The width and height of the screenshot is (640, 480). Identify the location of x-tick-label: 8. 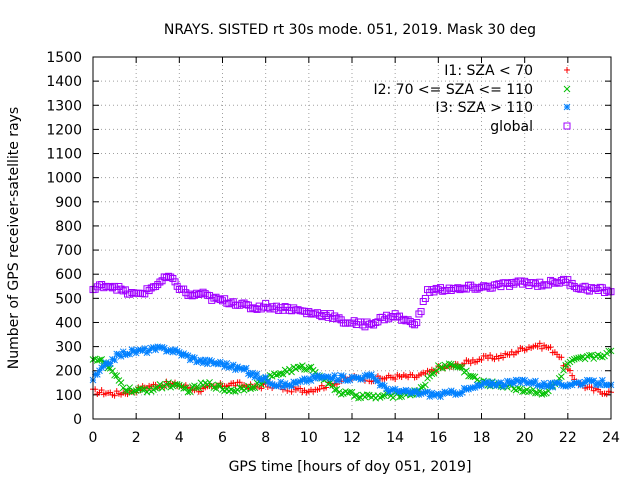
(265, 438).